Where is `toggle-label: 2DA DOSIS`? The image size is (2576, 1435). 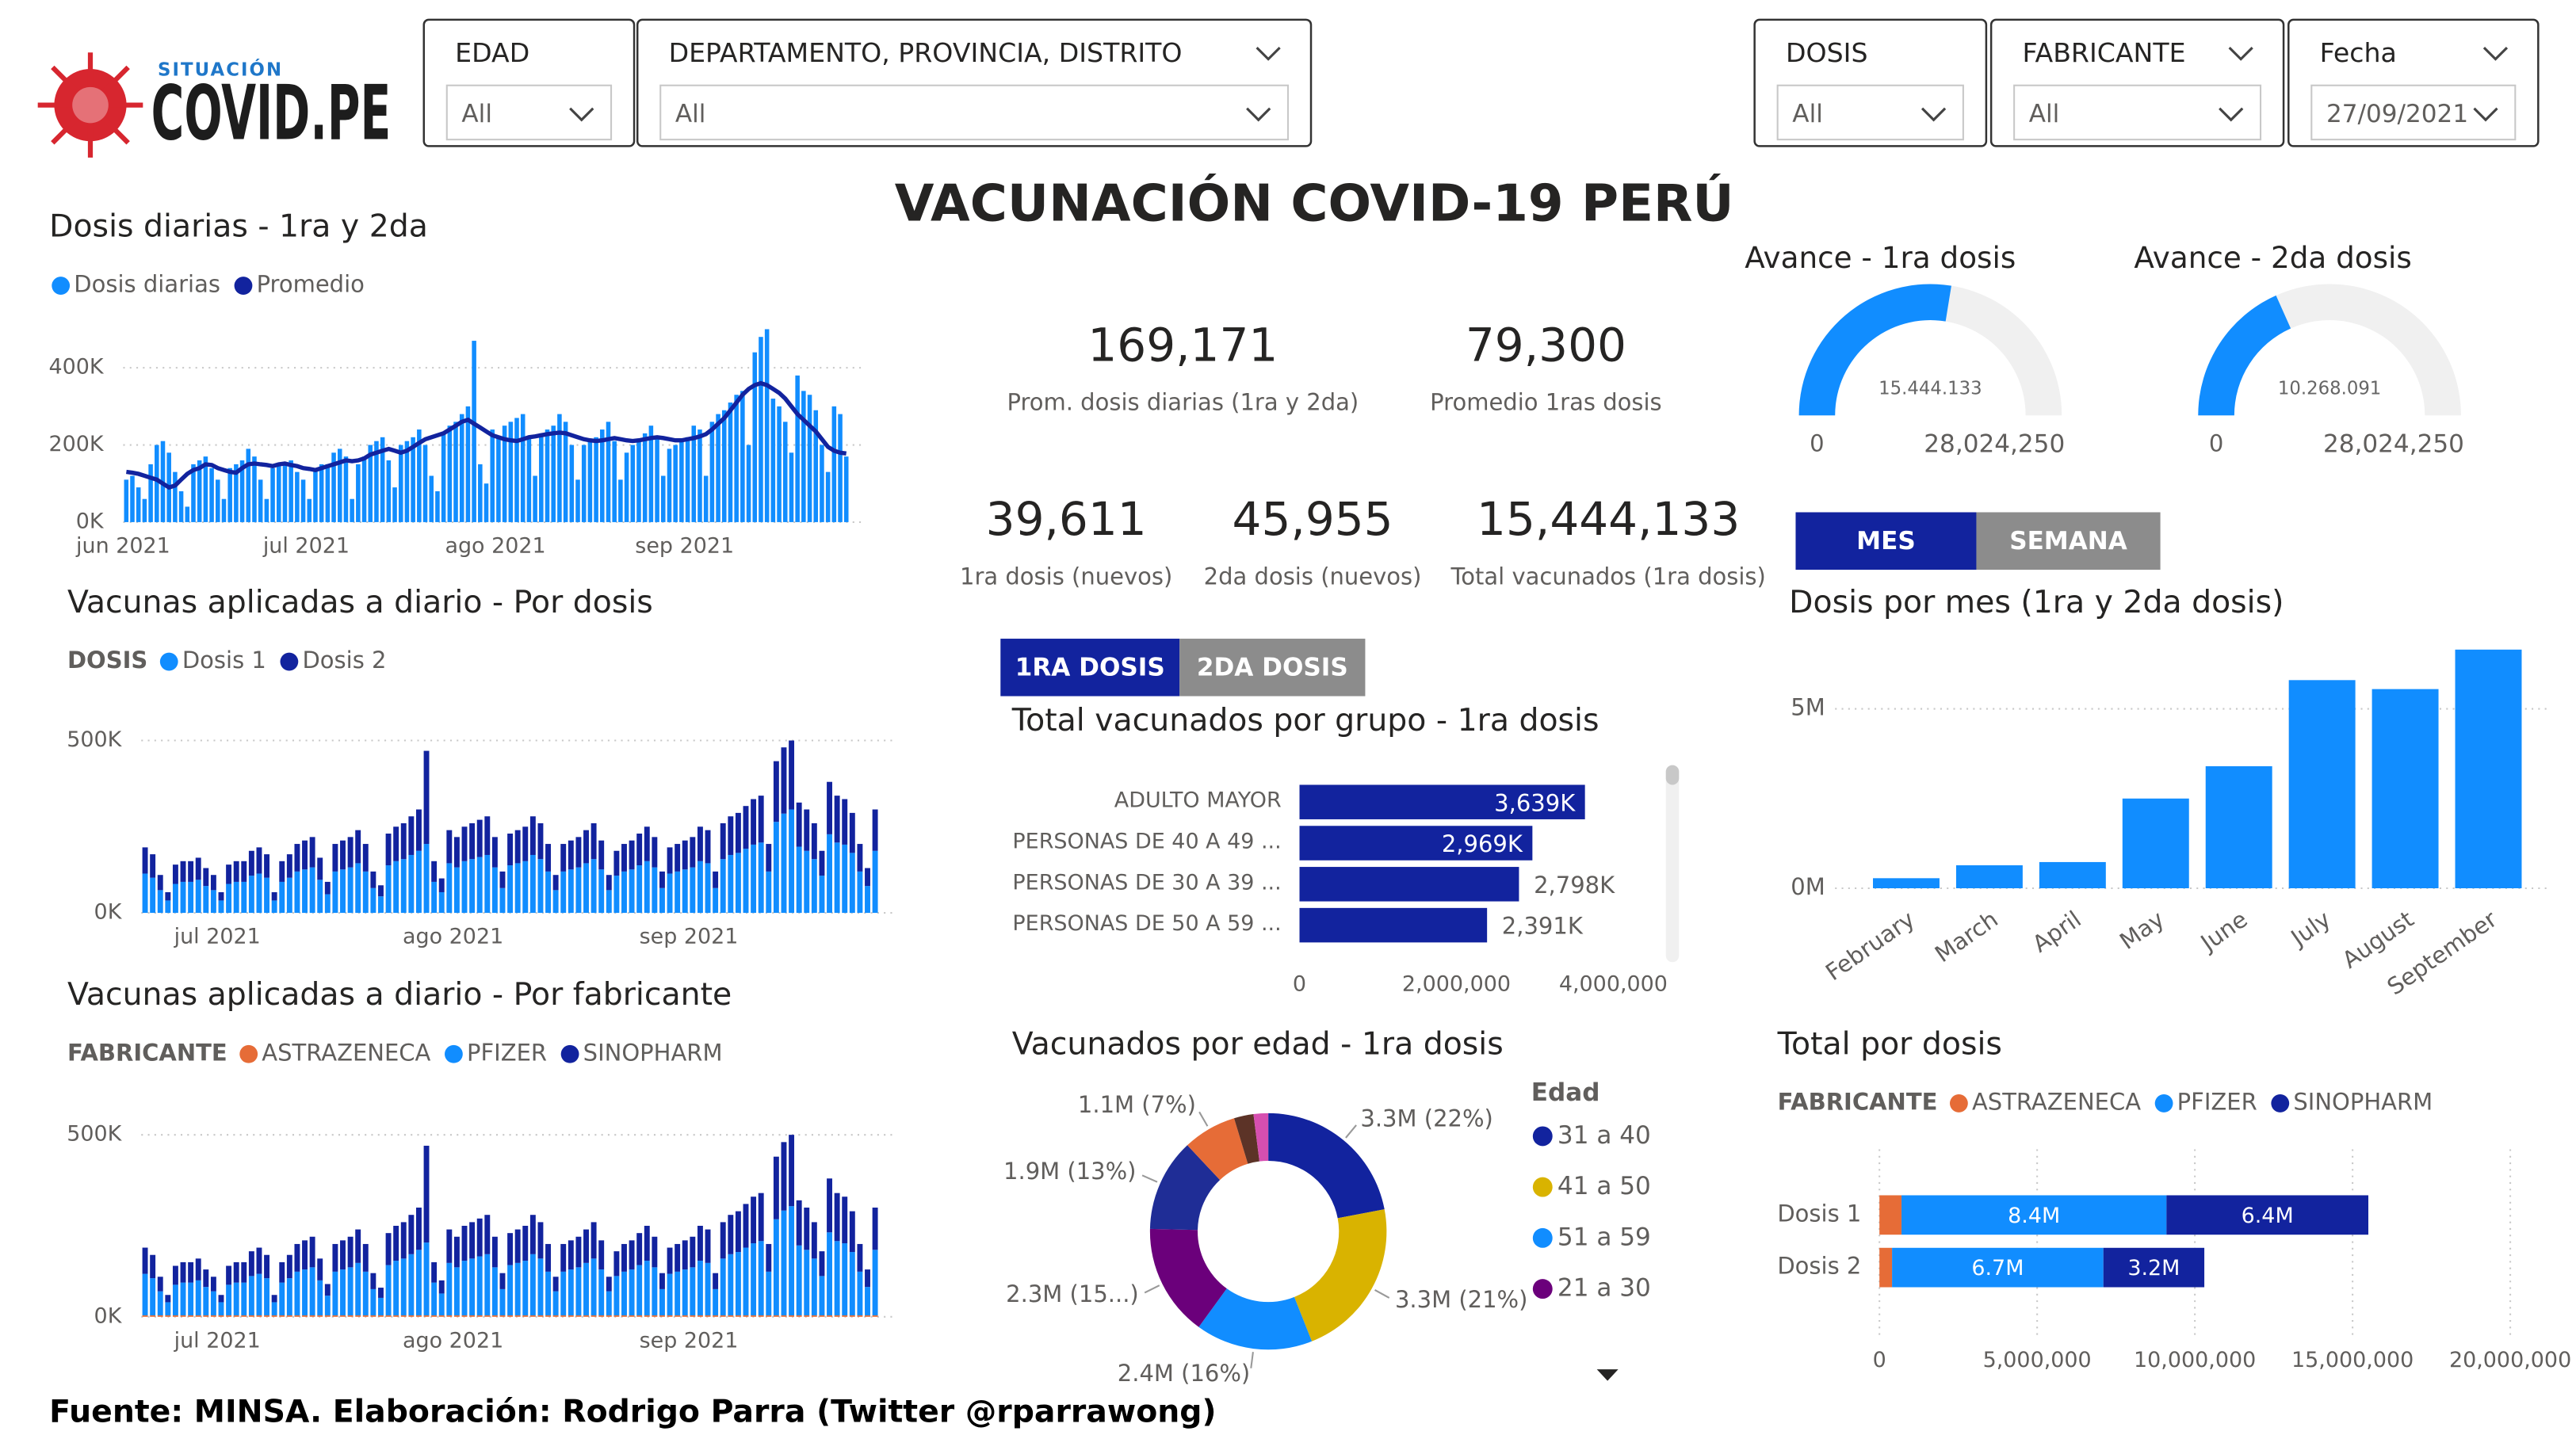 toggle-label: 2DA DOSIS is located at coordinates (1272, 667).